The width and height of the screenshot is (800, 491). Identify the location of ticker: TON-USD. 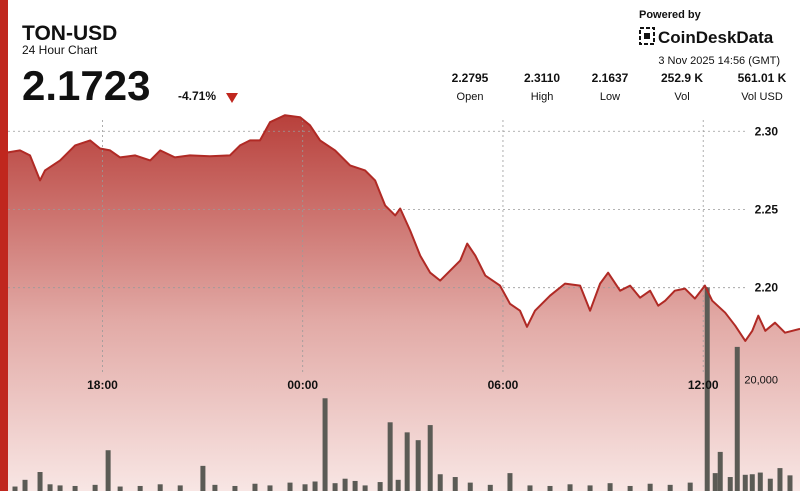
(69, 33).